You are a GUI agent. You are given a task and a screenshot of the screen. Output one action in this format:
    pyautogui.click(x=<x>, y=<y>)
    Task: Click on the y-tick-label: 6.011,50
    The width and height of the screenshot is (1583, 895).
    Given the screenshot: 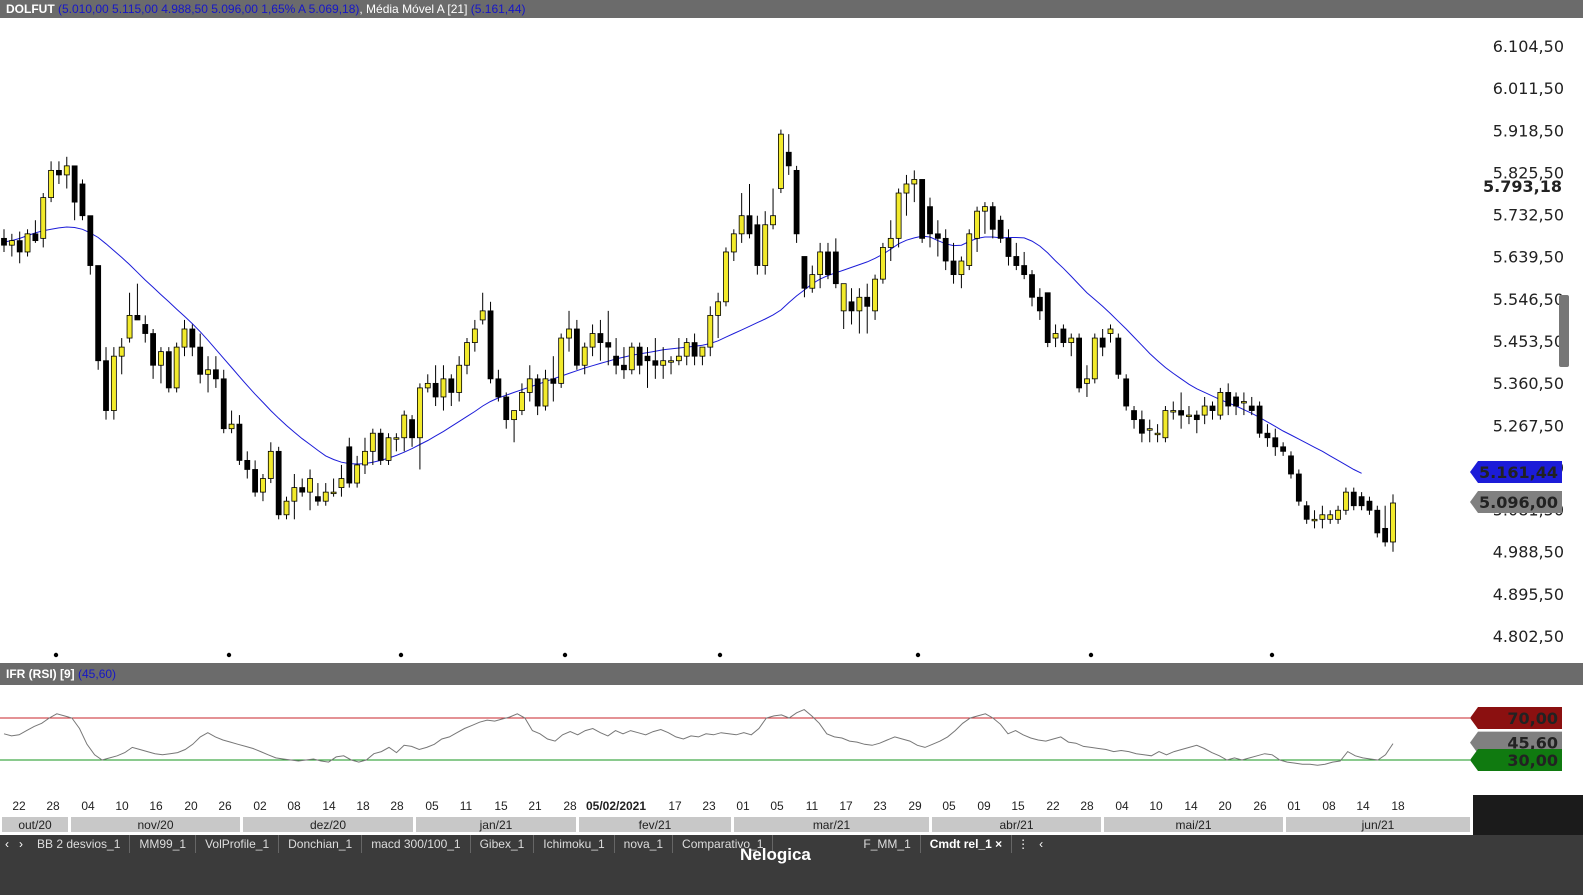 What is the action you would take?
    pyautogui.click(x=1528, y=88)
    